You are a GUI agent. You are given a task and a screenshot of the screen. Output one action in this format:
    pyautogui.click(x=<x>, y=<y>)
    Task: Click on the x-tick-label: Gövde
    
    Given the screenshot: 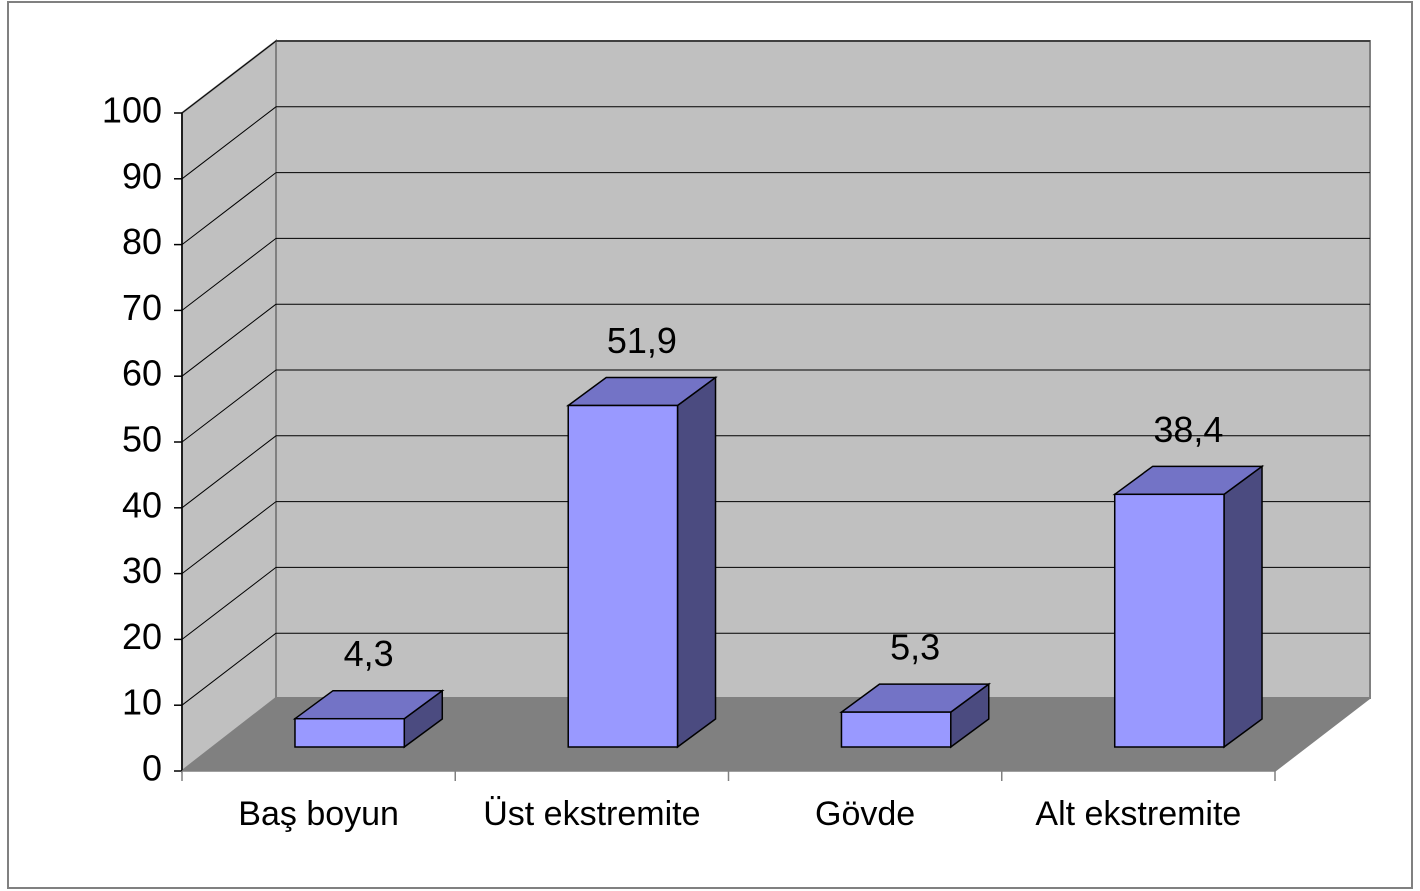 What is the action you would take?
    pyautogui.click(x=865, y=814)
    